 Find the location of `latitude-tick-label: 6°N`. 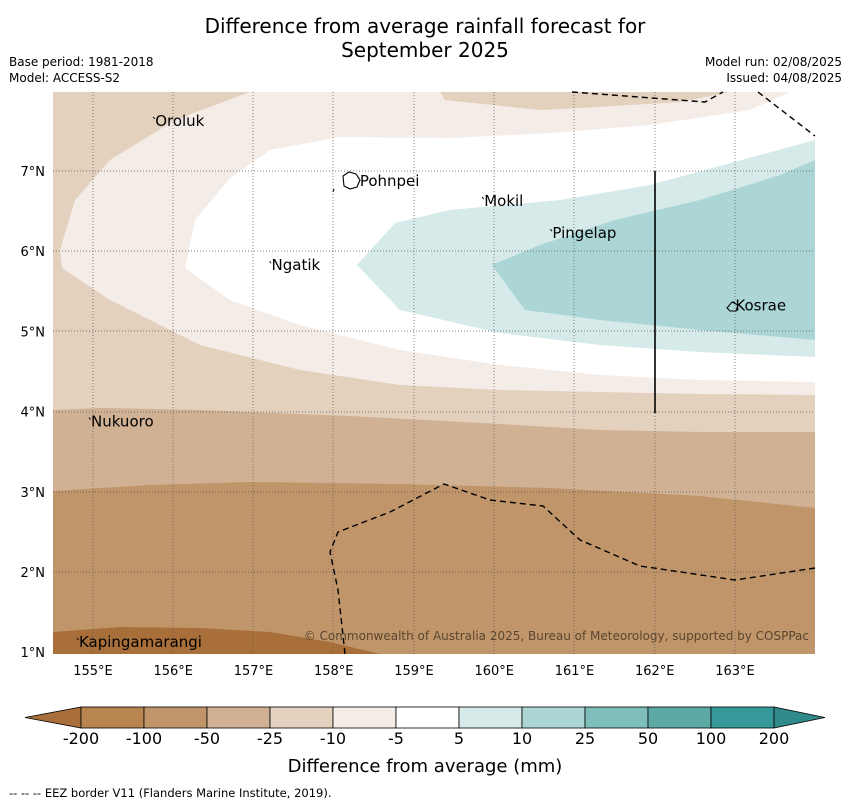

latitude-tick-label: 6°N is located at coordinates (33, 252).